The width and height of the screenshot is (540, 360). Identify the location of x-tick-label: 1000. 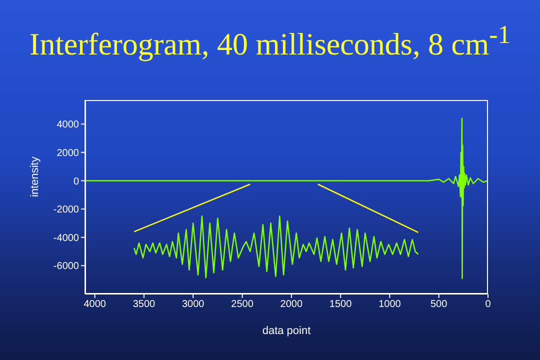
(390, 304).